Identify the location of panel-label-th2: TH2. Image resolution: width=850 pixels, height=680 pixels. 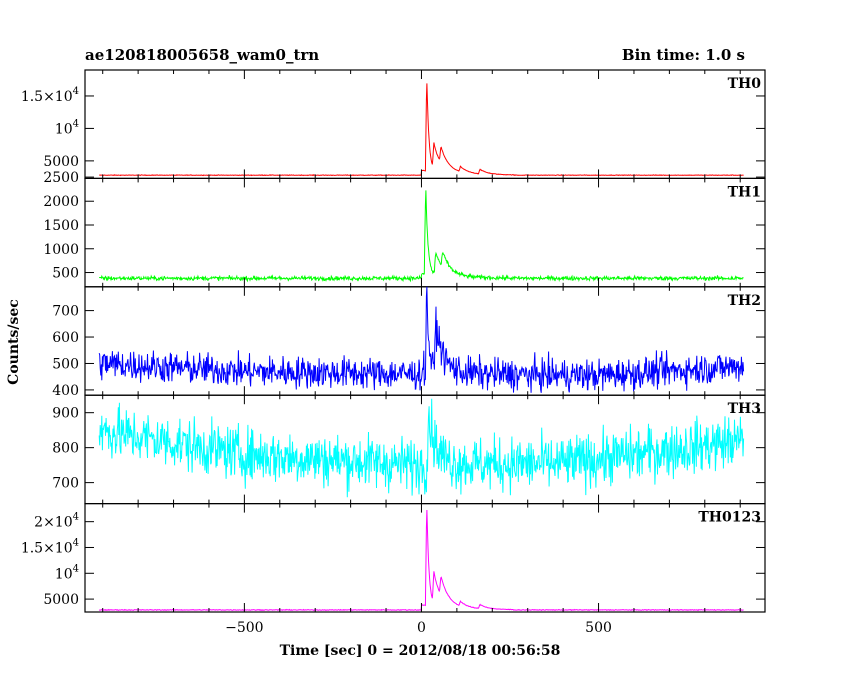
(744, 301).